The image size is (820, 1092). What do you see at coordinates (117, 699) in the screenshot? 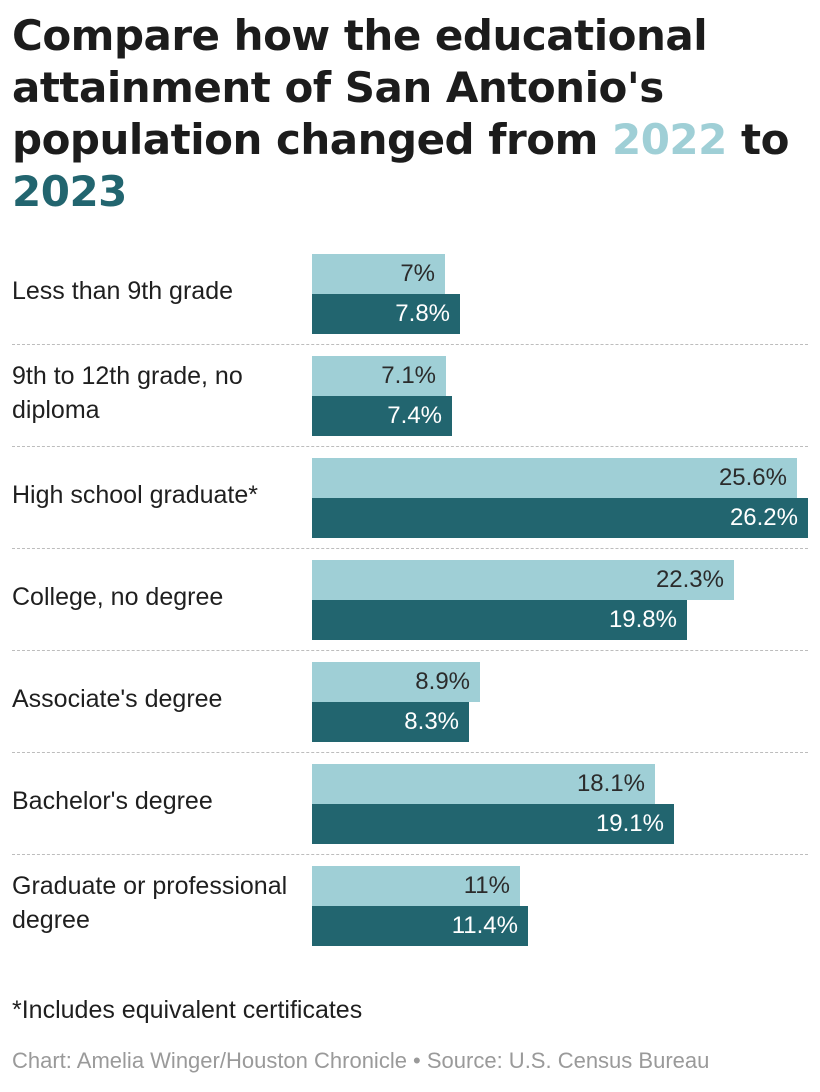
I see `category-label: Associate's degree` at bounding box center [117, 699].